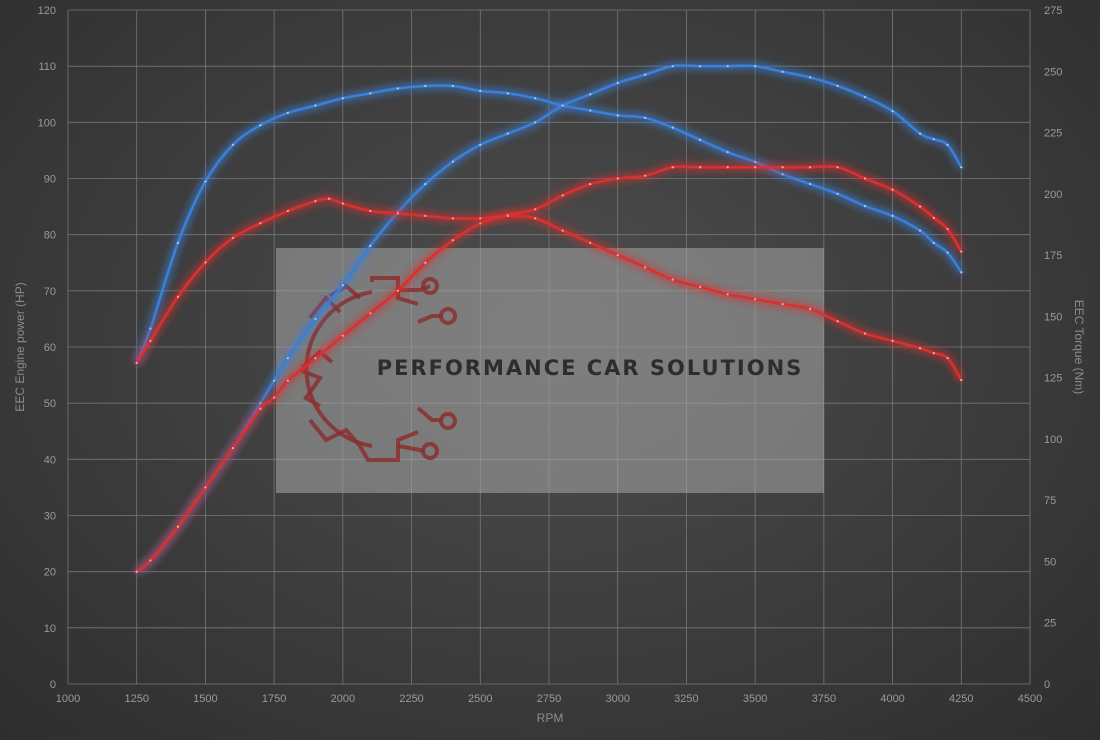 The height and width of the screenshot is (740, 1100). Describe the element at coordinates (1079, 347) in the screenshot. I see `y-right-axis-title: EEC Torque (Nm)` at that location.